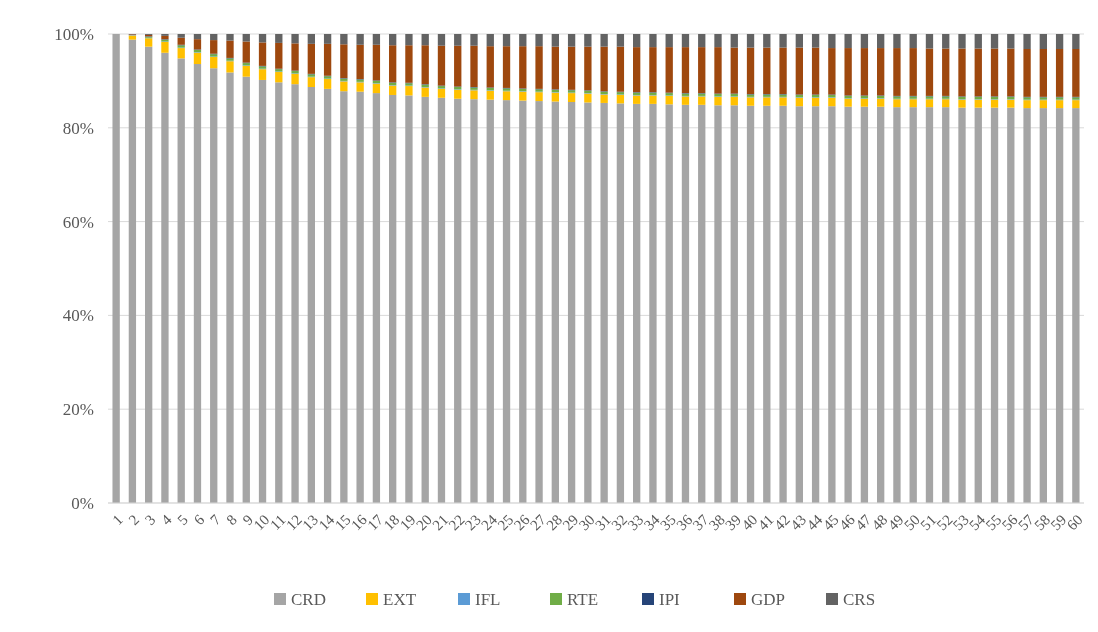 This screenshot has height=632, width=1098. Describe the element at coordinates (78, 222) in the screenshot. I see `y-tick-label: 60%` at that location.